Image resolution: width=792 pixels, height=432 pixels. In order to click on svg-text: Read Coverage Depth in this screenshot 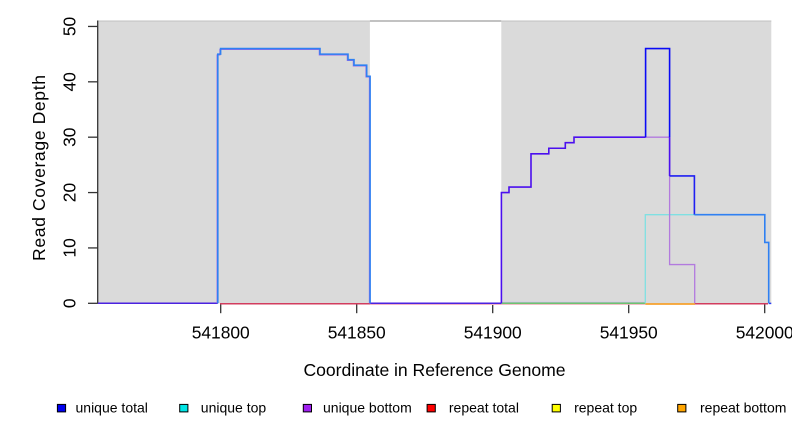, I will do `click(39, 168)`.